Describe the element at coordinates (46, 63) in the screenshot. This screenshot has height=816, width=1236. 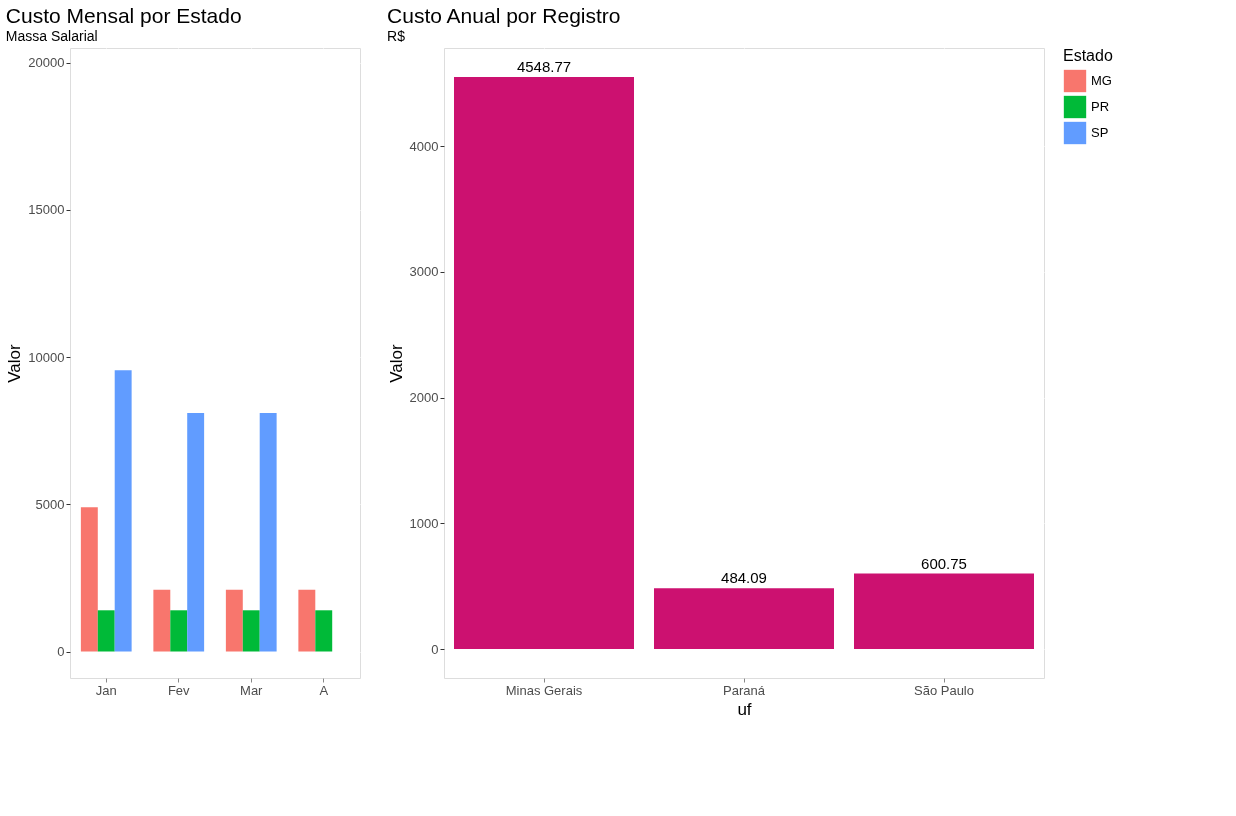
I see `y-tick-label: 20000` at that location.